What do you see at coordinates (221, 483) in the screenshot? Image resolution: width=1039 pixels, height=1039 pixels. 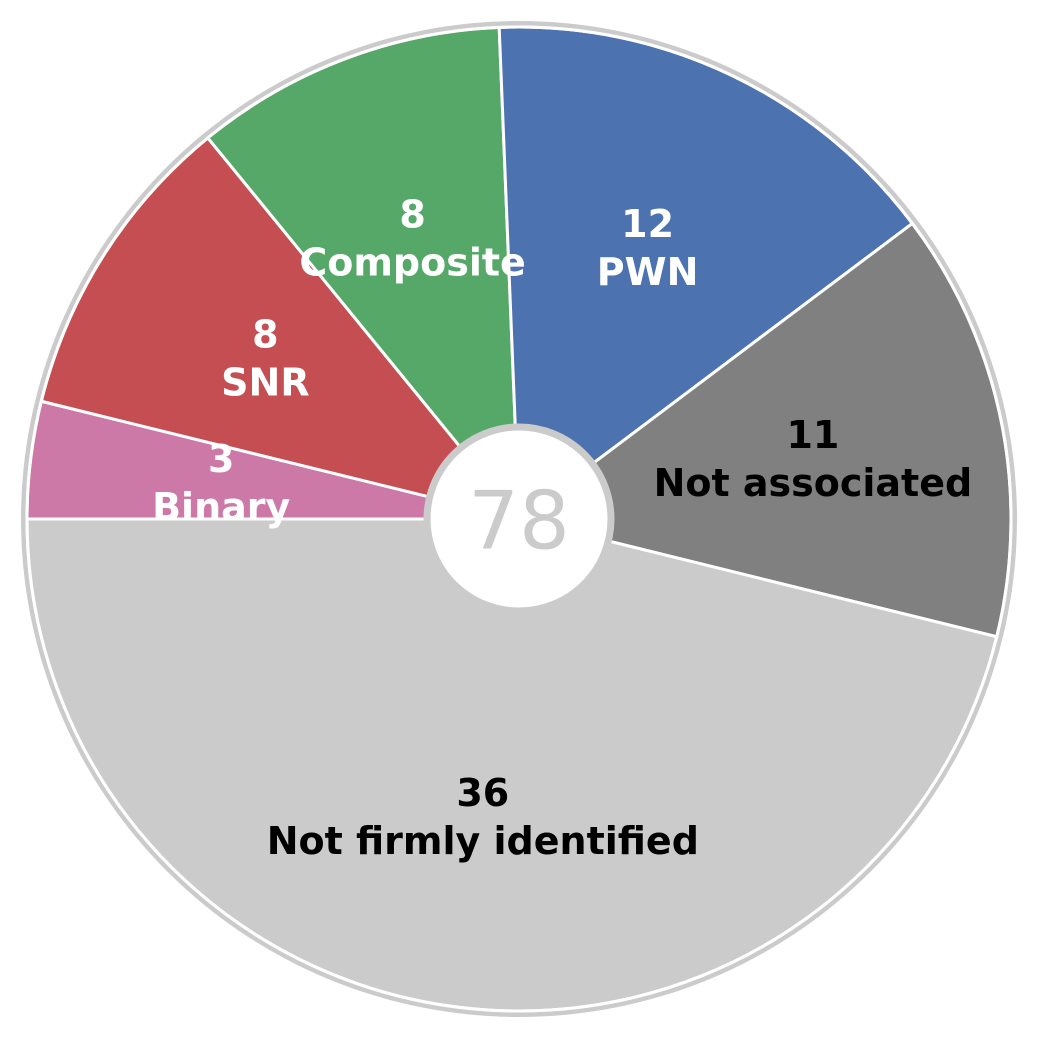 I see `slice-label-binary: 3 Binary` at bounding box center [221, 483].